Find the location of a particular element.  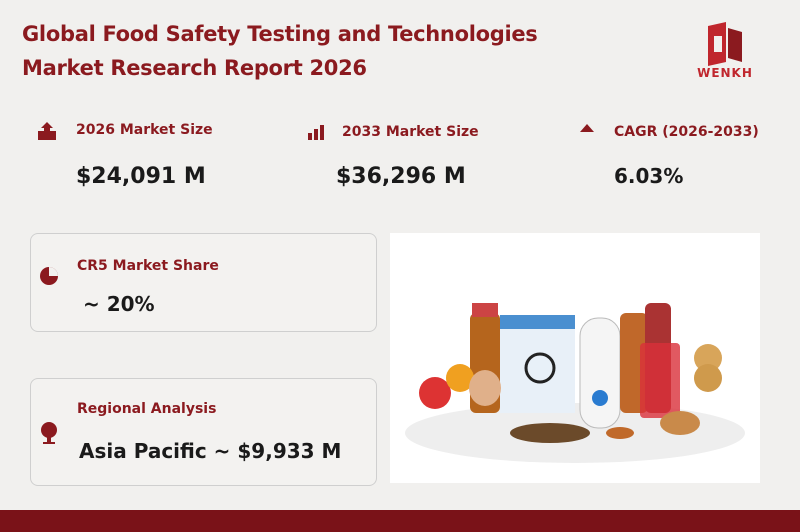

stat-label: 2033 Market Size is located at coordinates (410, 132).